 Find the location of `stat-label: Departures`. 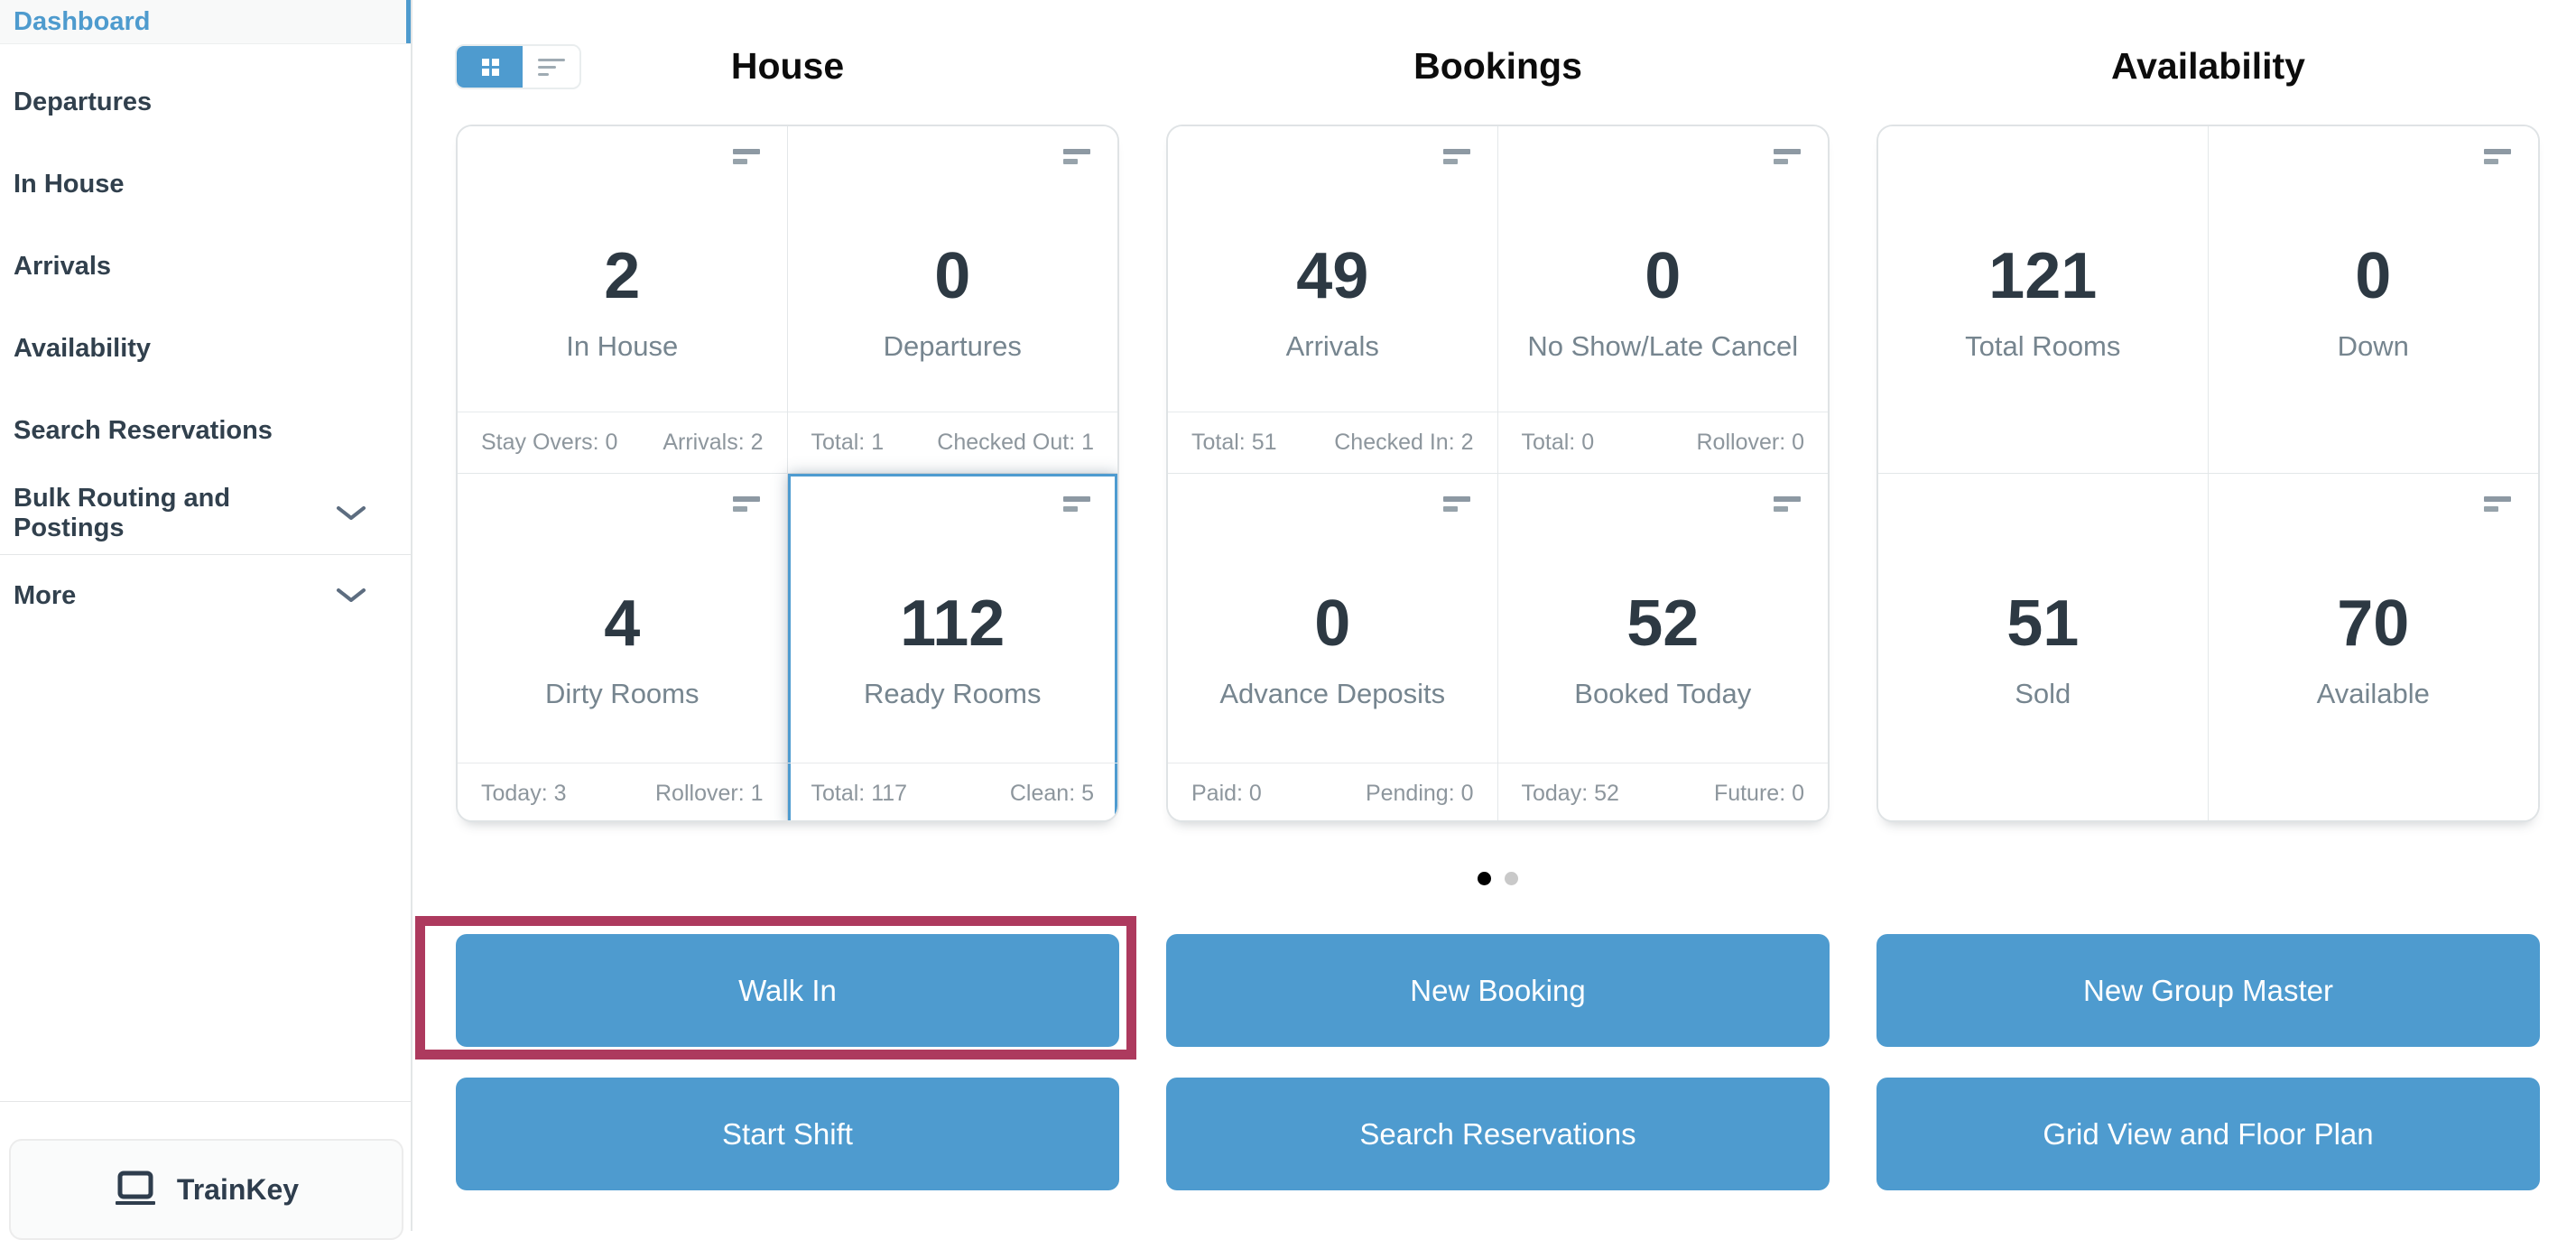

stat-label: Departures is located at coordinates (952, 346).